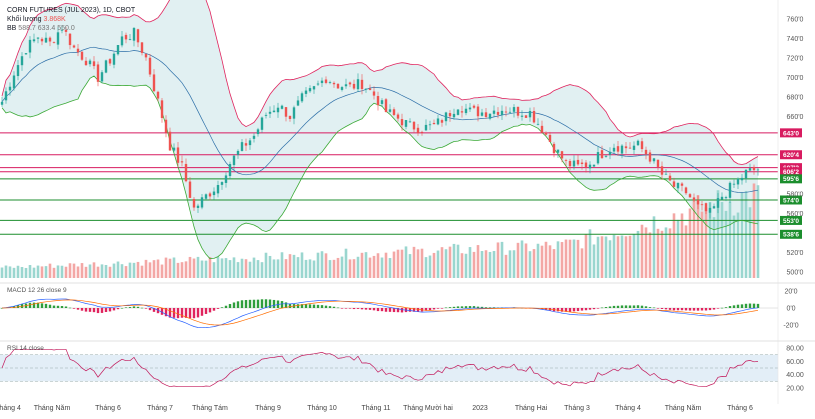 The image size is (815, 419). Describe the element at coordinates (795, 58) in the screenshot. I see `price-tick-label: 720'0` at that location.